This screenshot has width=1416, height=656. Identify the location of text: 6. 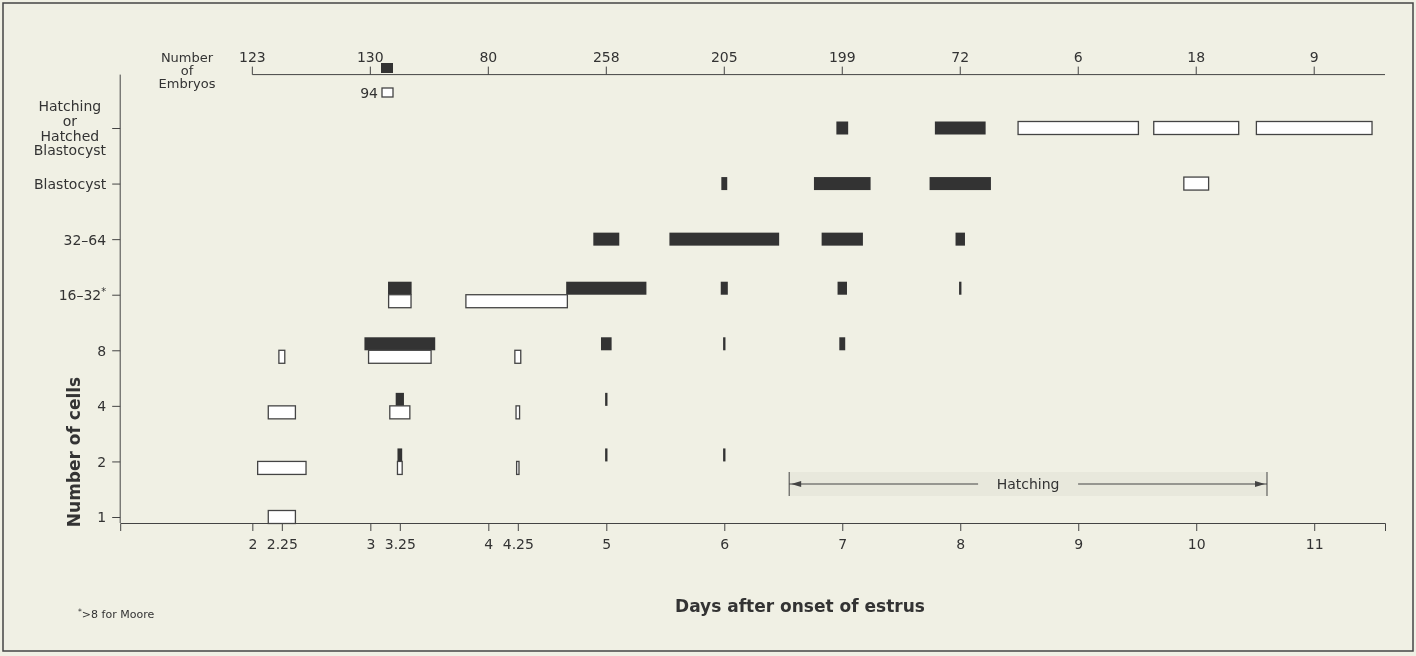
(1078, 56).